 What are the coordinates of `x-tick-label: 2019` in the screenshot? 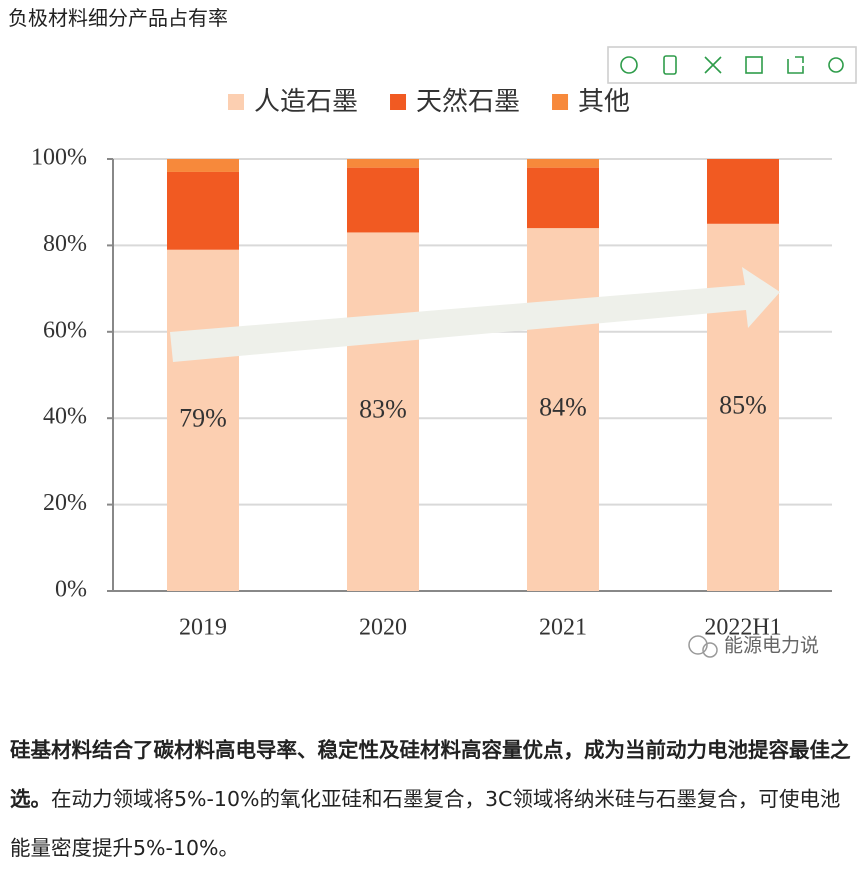 It's located at (203, 628).